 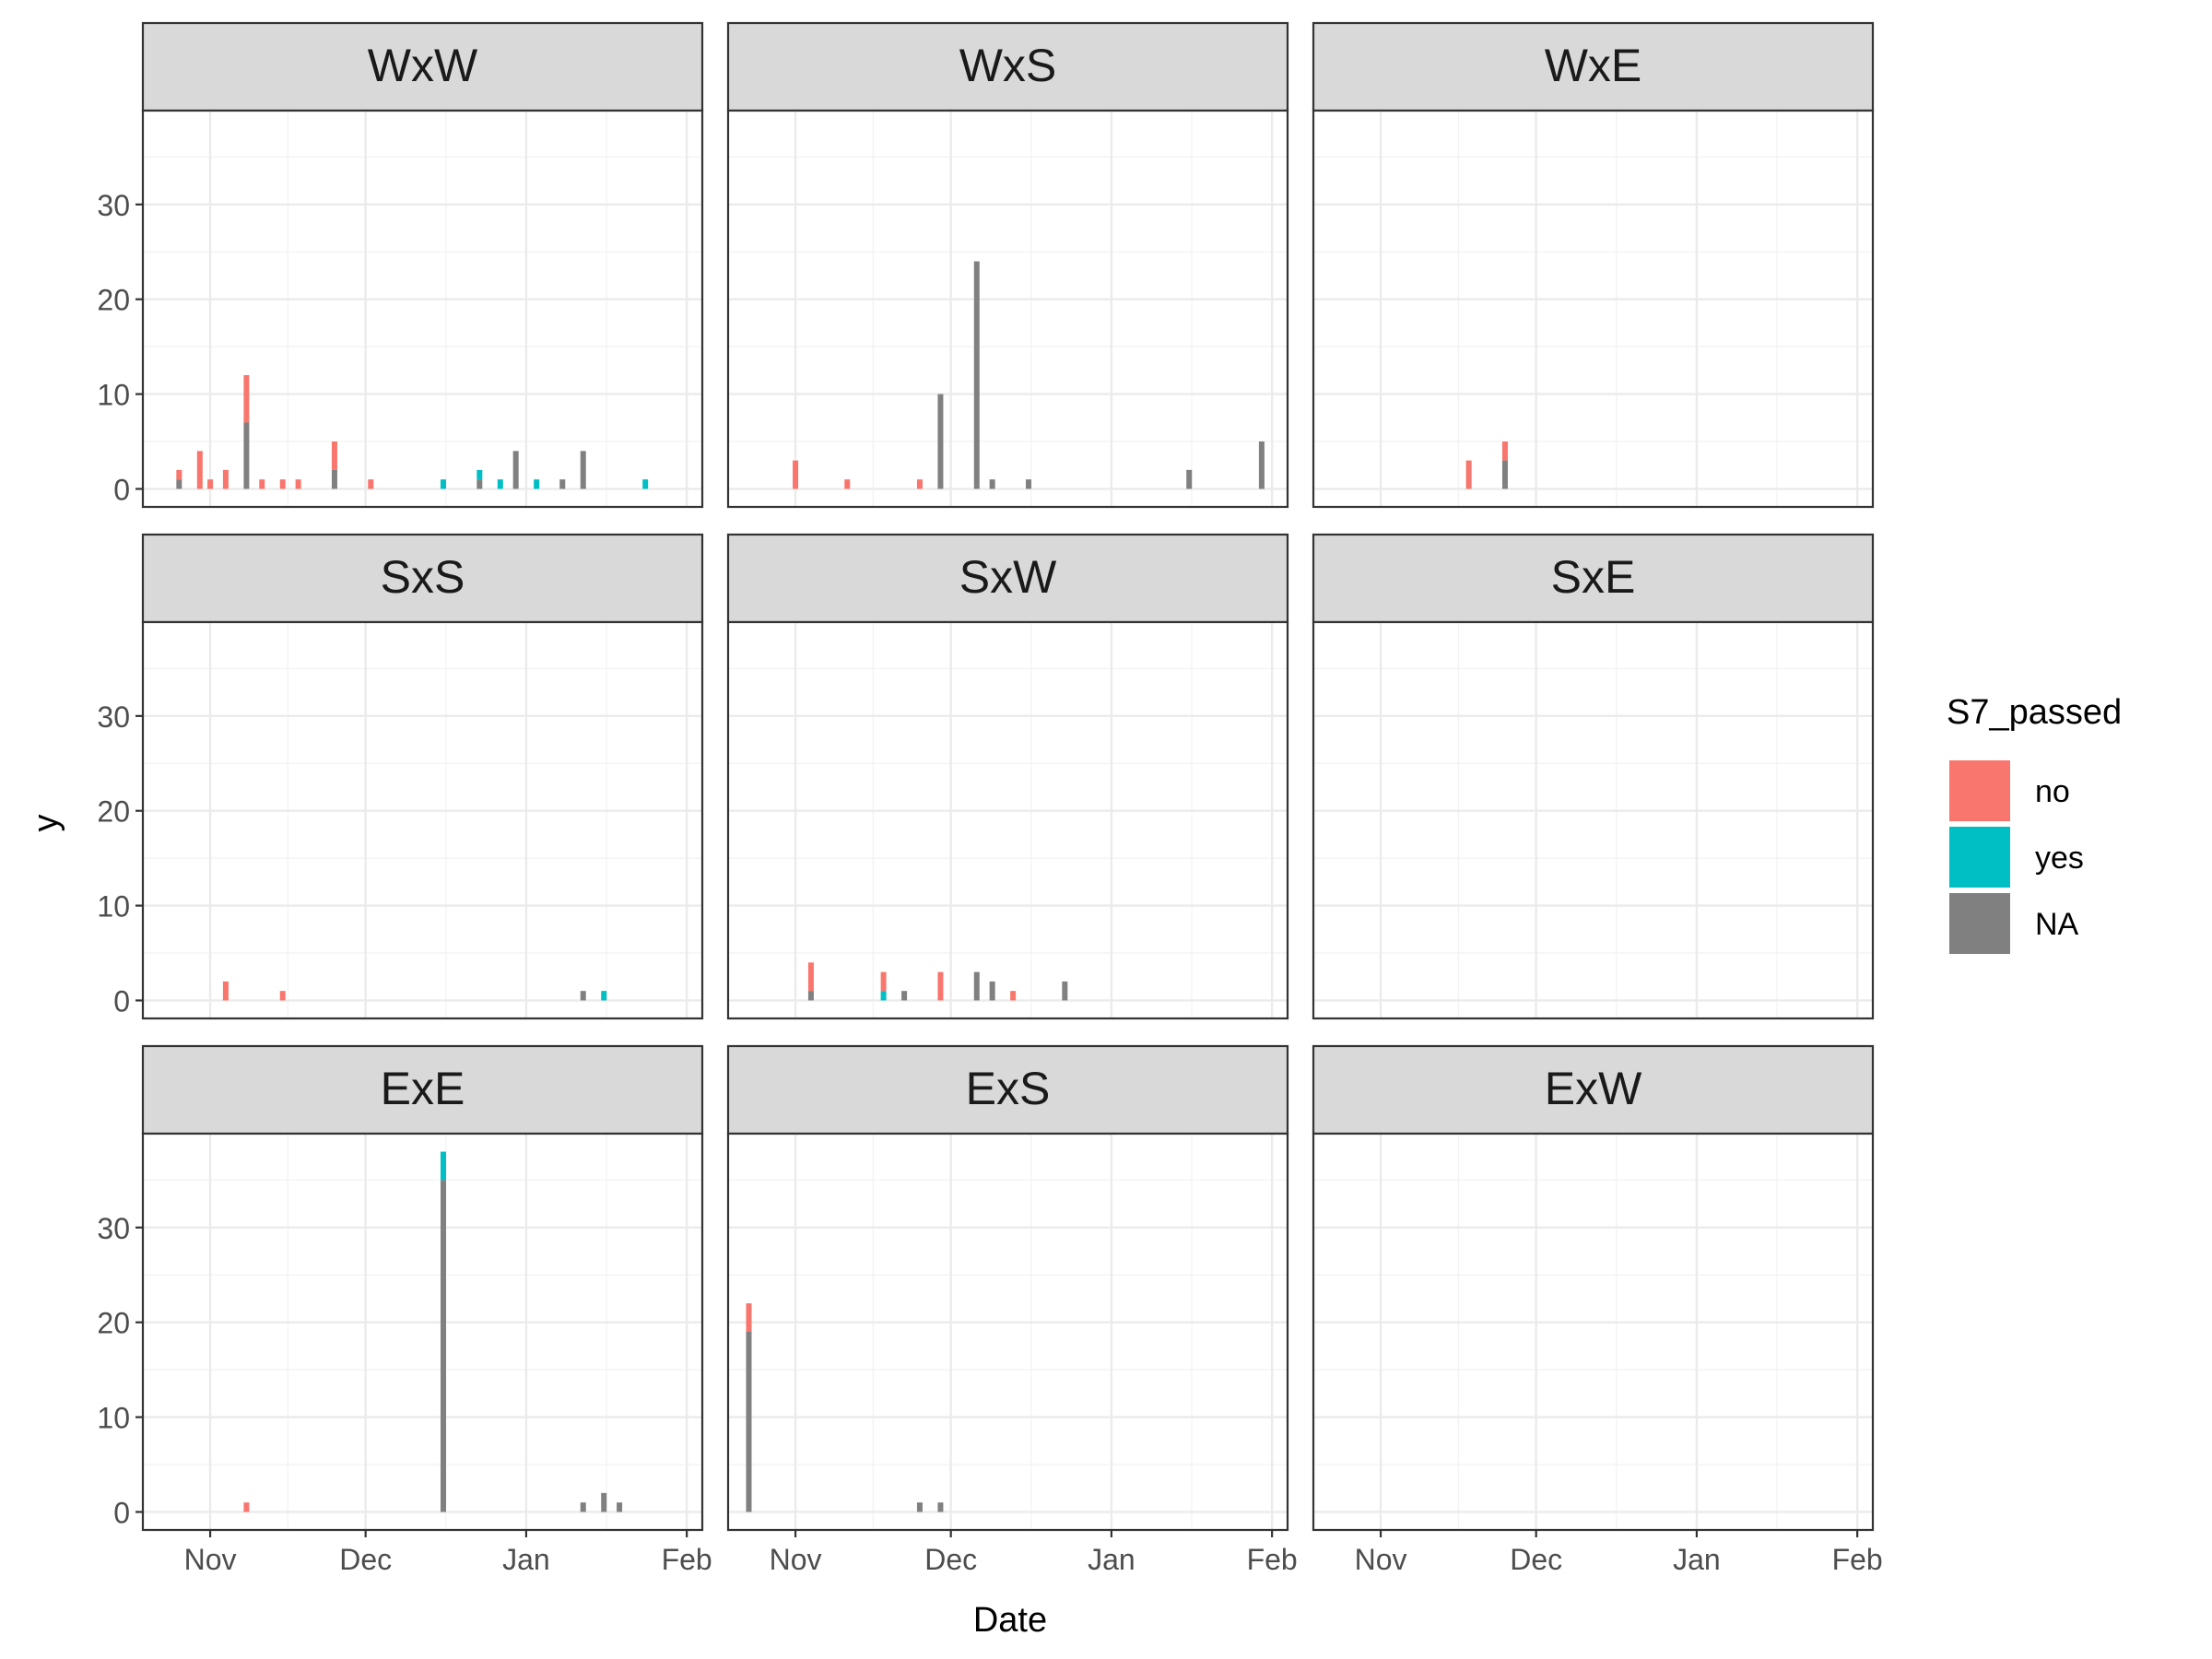 I want to click on facet-panel-WxE: WxE, so click(x=1593, y=265).